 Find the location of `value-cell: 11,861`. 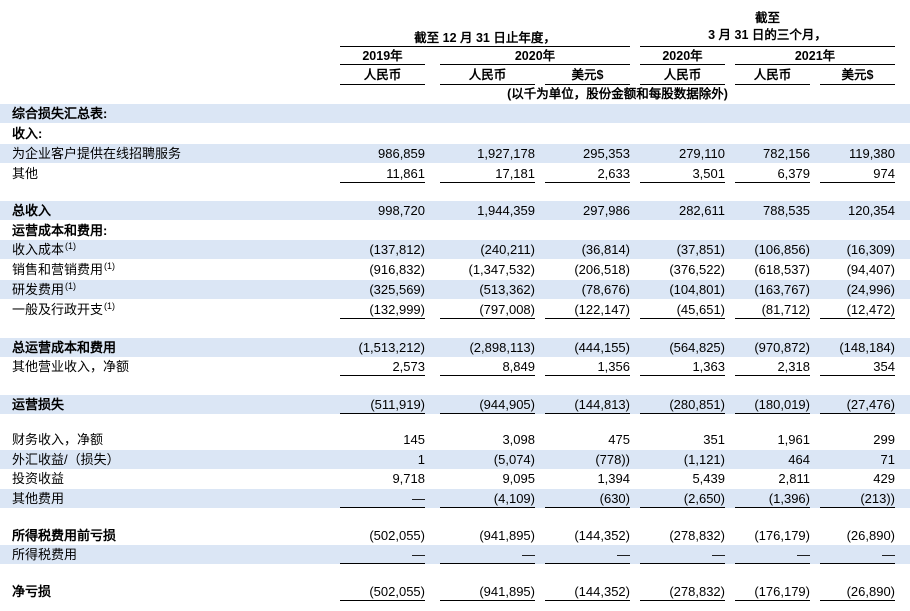

value-cell: 11,861 is located at coordinates (405, 173).